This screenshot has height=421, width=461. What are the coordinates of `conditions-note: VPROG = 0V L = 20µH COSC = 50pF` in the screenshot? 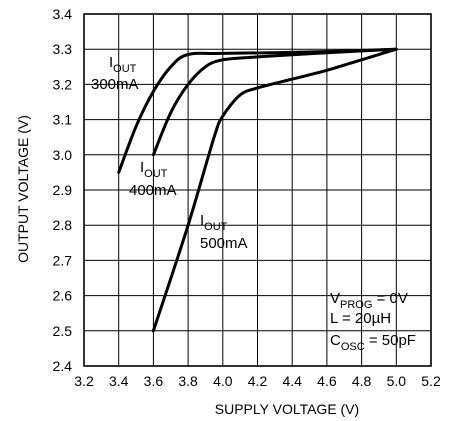 It's located at (373, 321).